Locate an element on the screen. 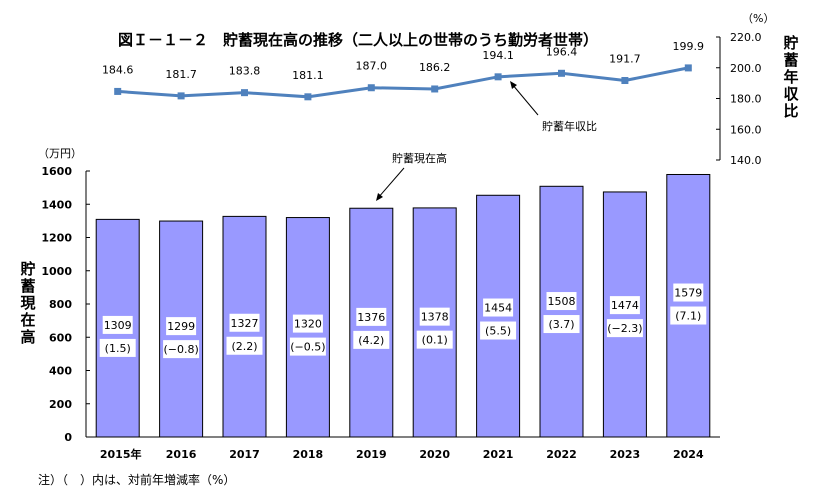 The height and width of the screenshot is (496, 817). x-tick-label: 2021 is located at coordinates (498, 454).